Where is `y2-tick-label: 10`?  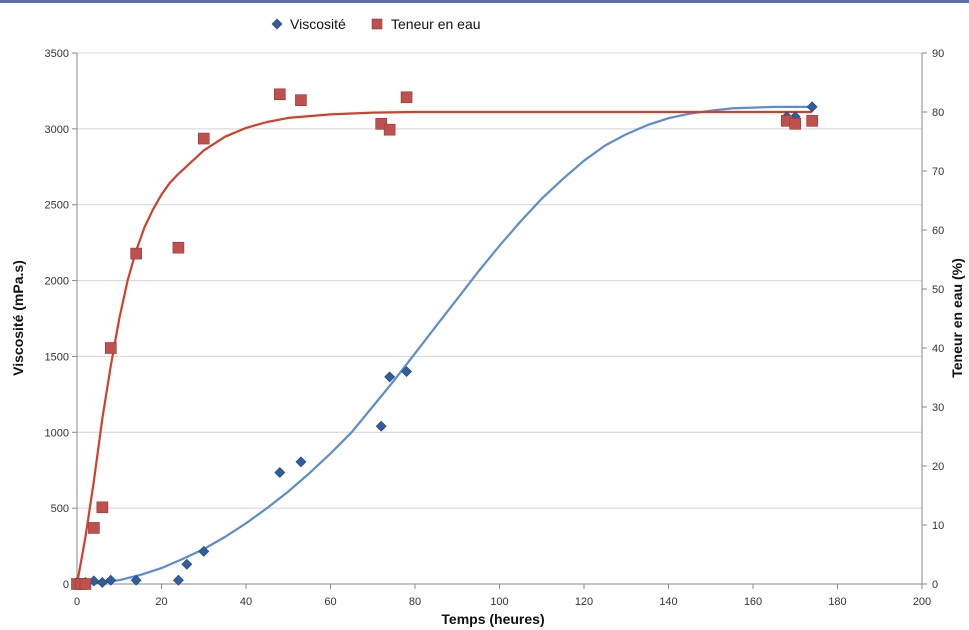 y2-tick-label: 10 is located at coordinates (938, 526).